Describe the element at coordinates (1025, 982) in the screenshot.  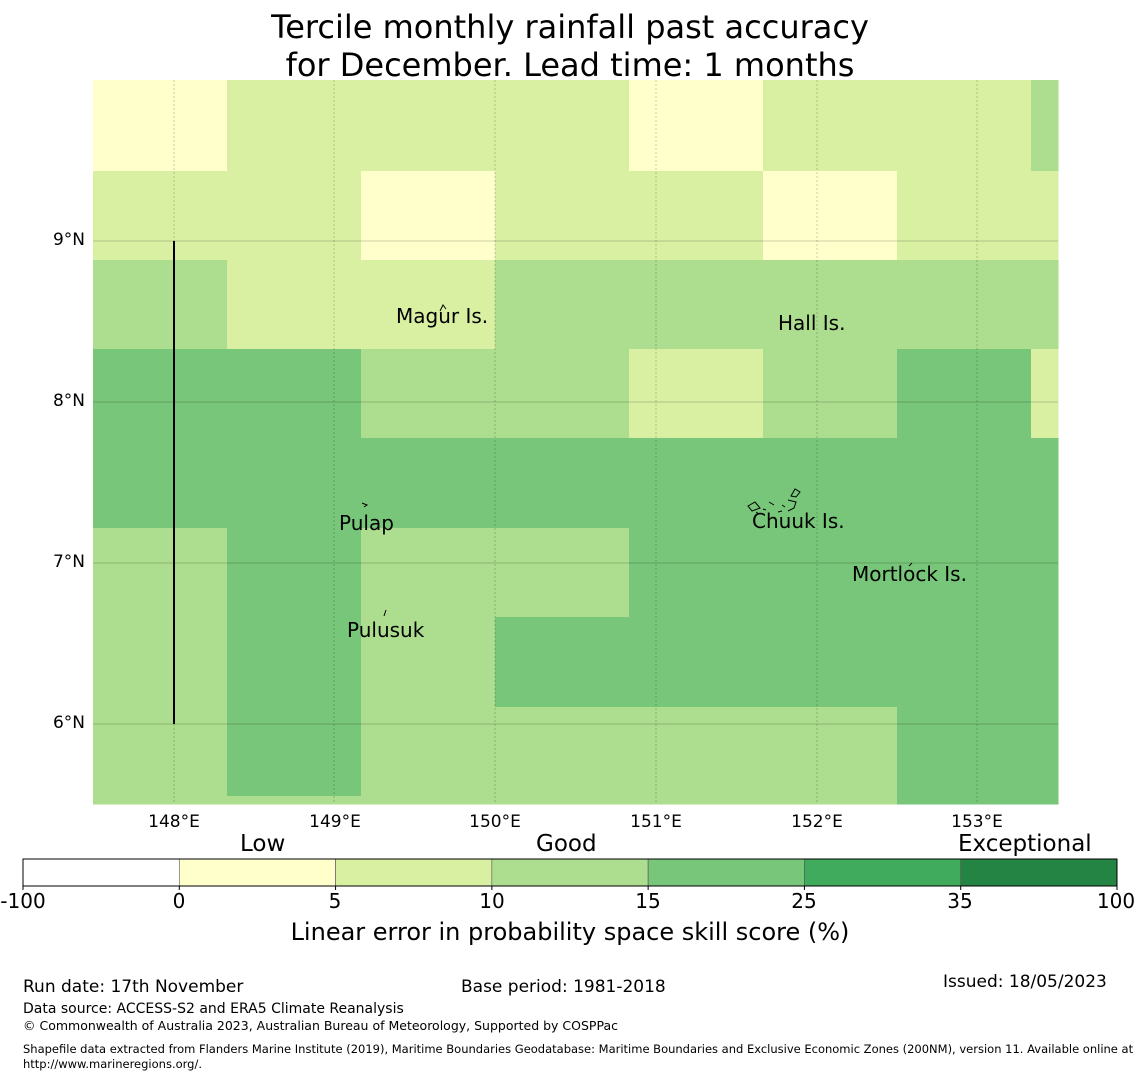
I see `issued-date: Issued: 18/05/2023` at that location.